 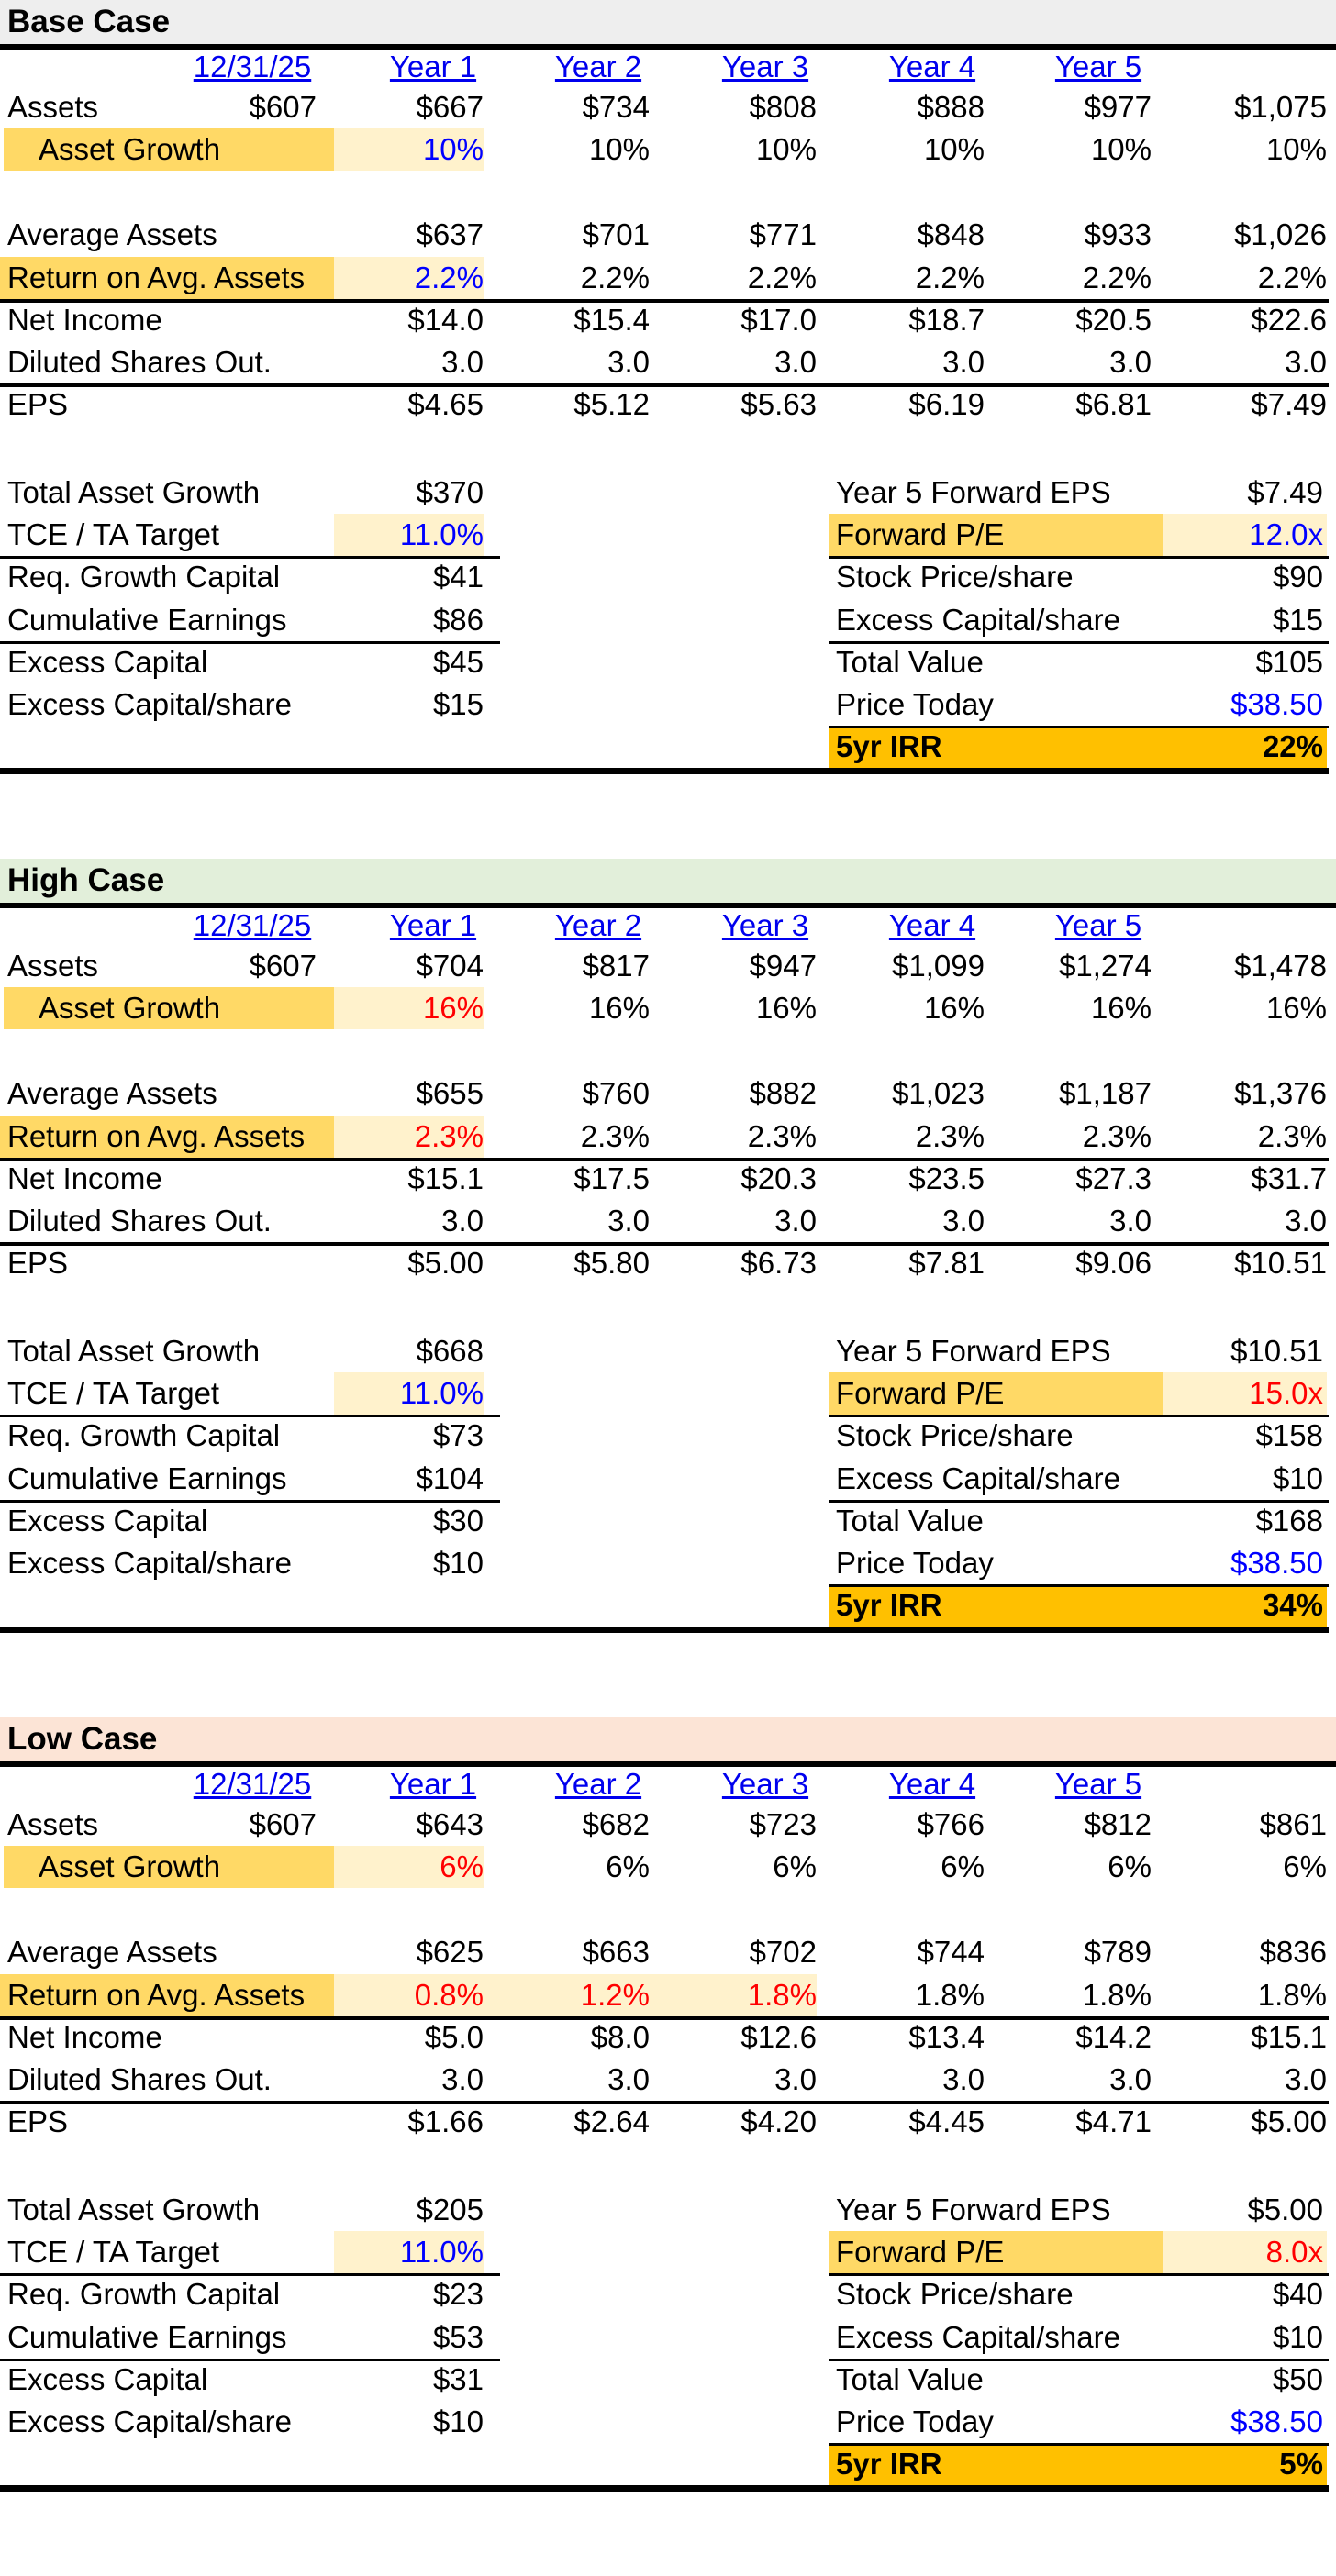 I want to click on label-asset_growth: Asset Growth, so click(x=167, y=149).